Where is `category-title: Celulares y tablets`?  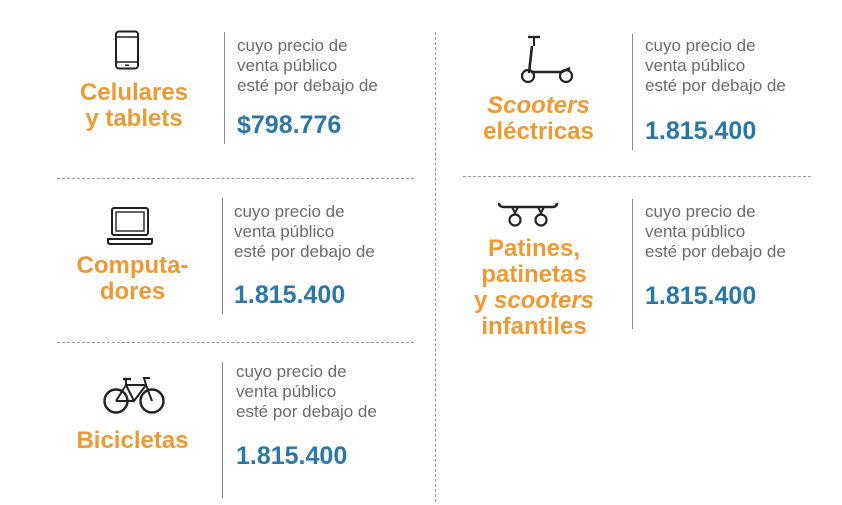 category-title: Celulares y tablets is located at coordinates (134, 106).